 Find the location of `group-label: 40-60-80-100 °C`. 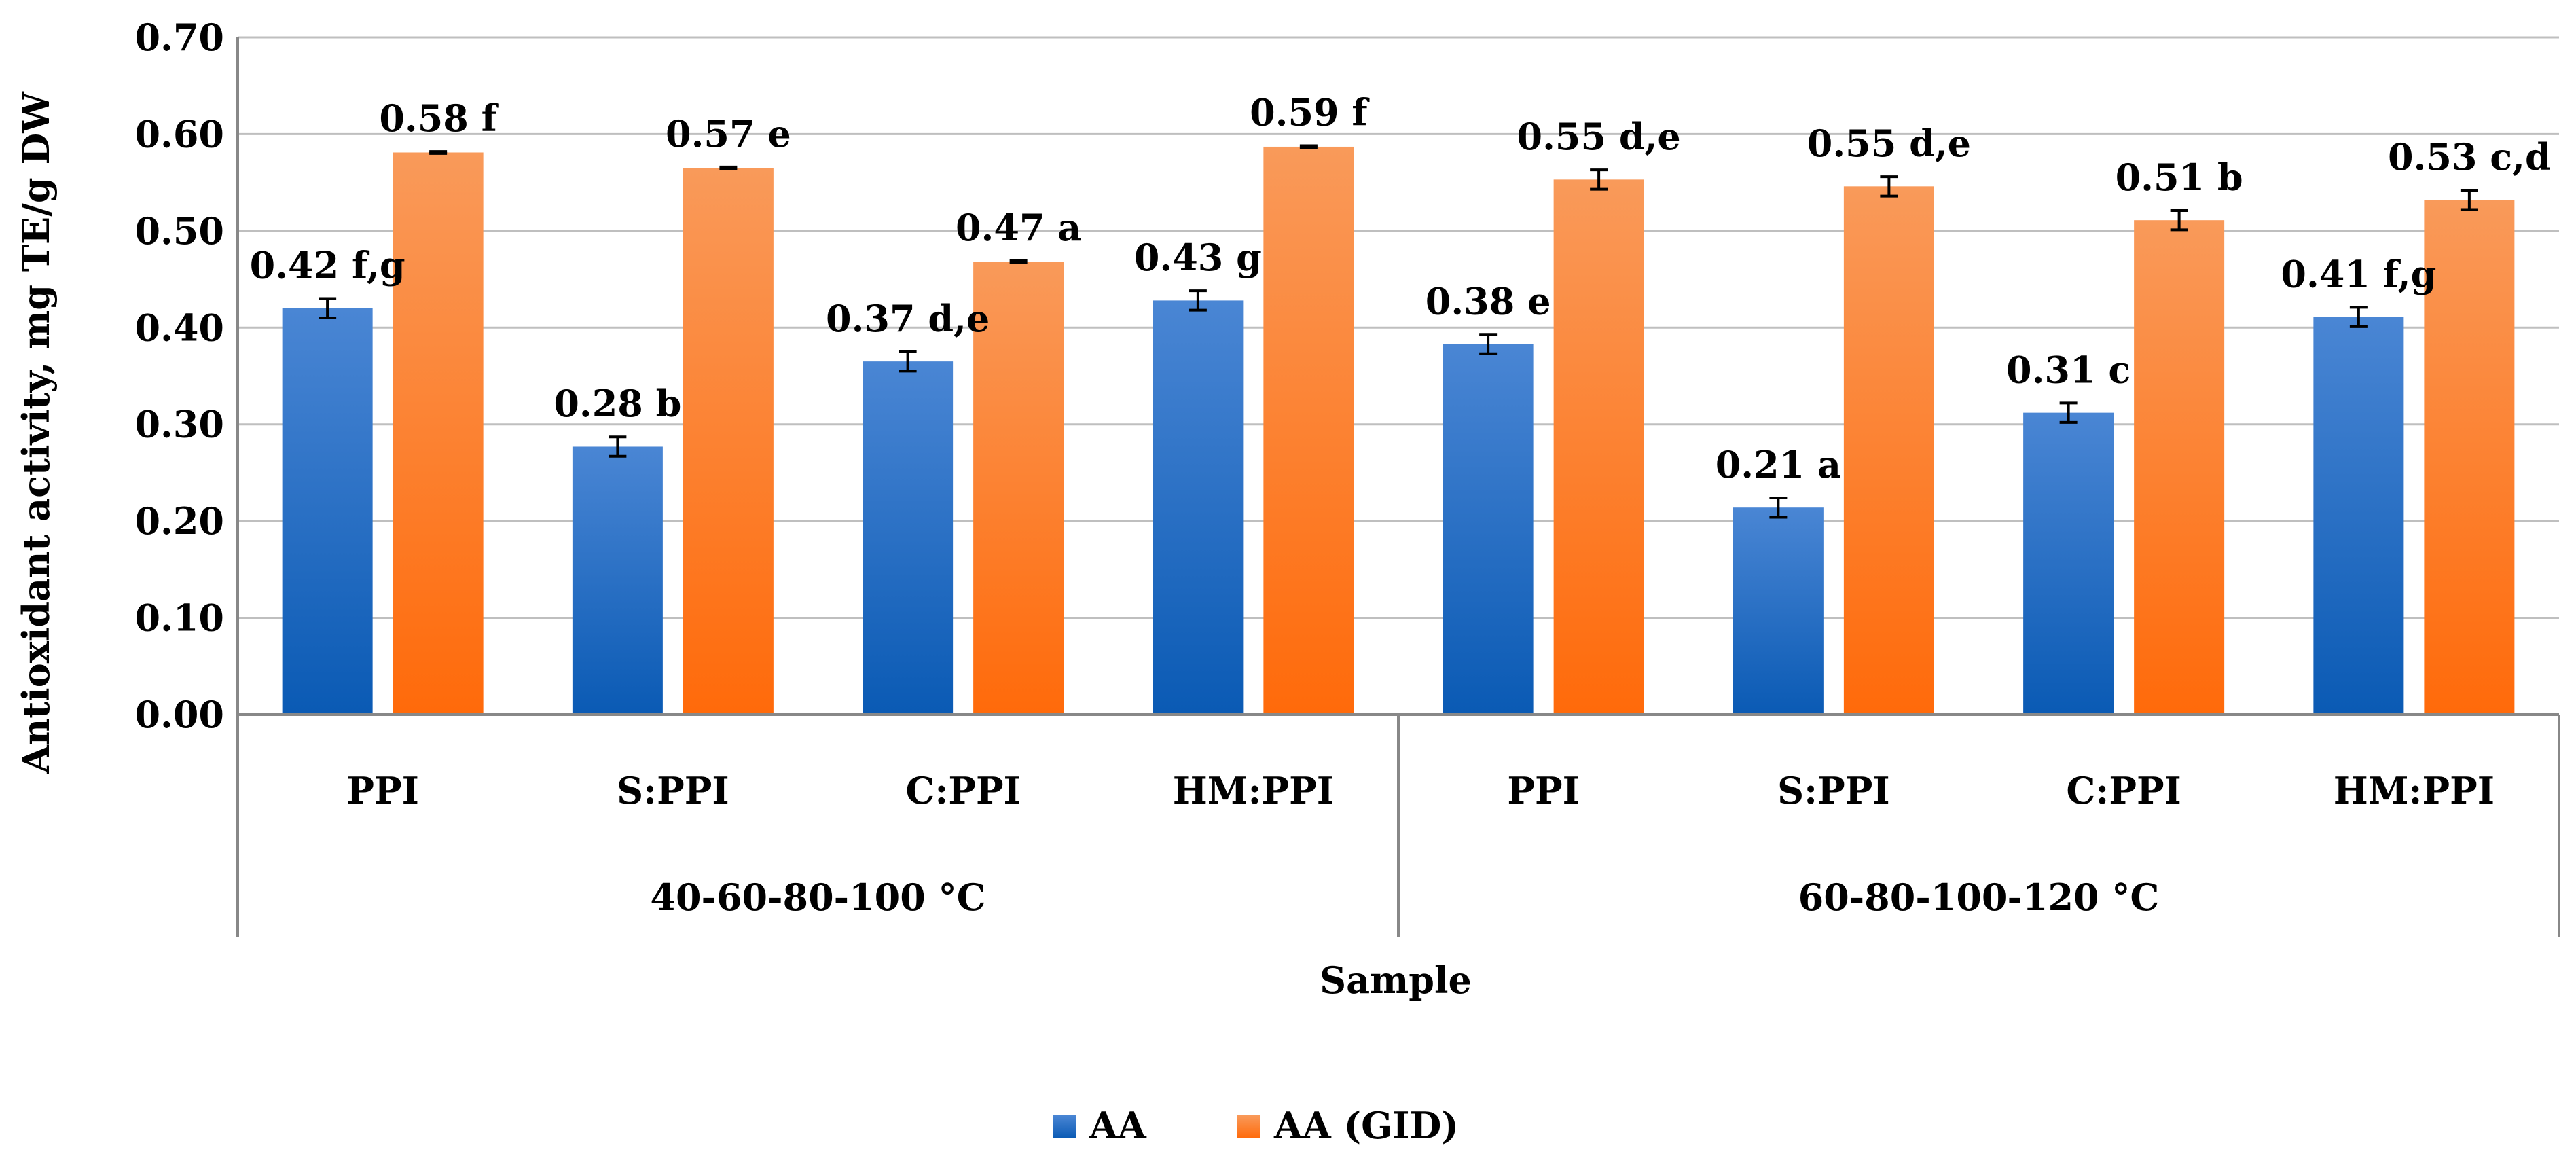

group-label: 40-60-80-100 °C is located at coordinates (817, 897).